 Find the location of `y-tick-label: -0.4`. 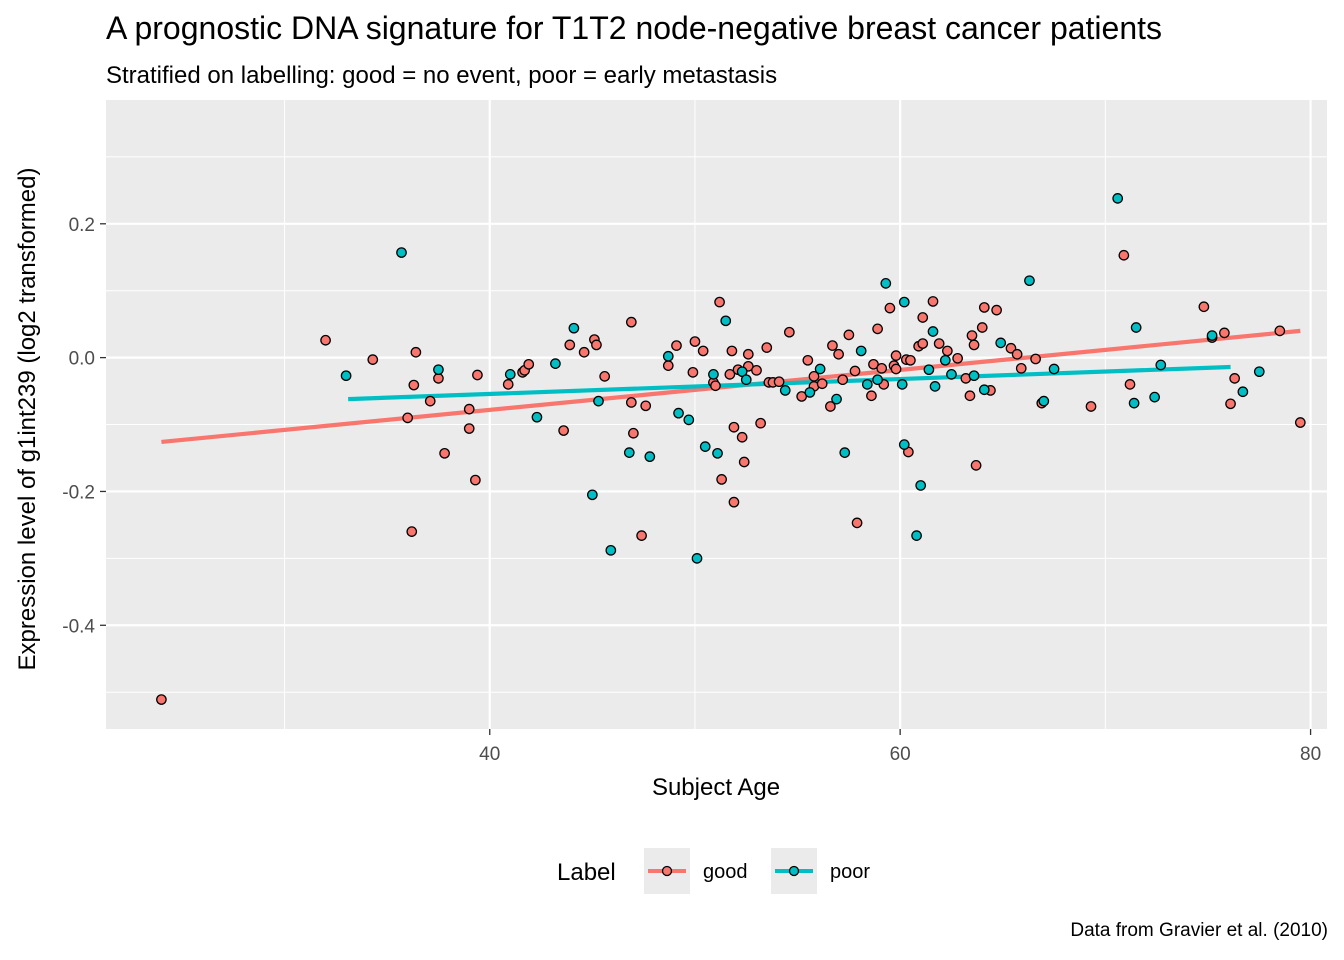

y-tick-label: -0.4 is located at coordinates (78, 626).